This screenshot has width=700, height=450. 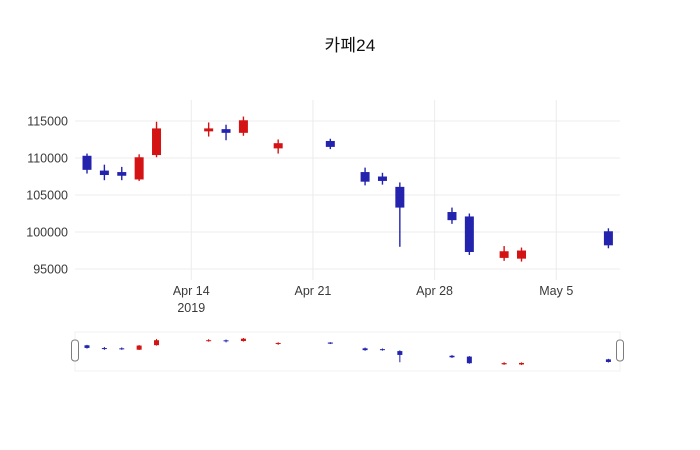 What do you see at coordinates (350, 45) in the screenshot?
I see `chart-title: 카페24` at bounding box center [350, 45].